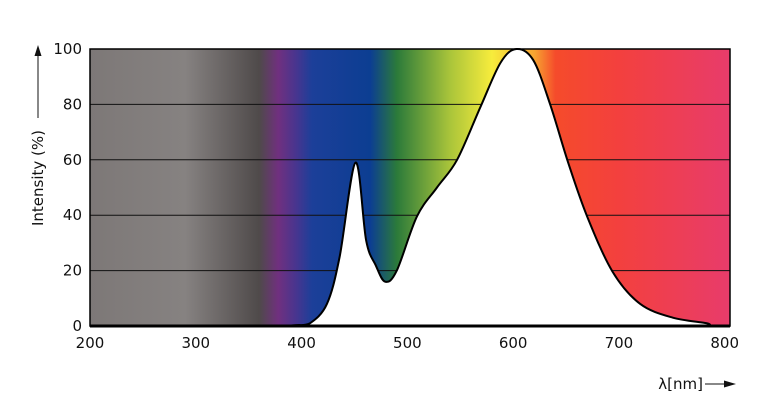  Describe the element at coordinates (38, 178) in the screenshot. I see `y-axis-label: Intensity (%)` at that location.